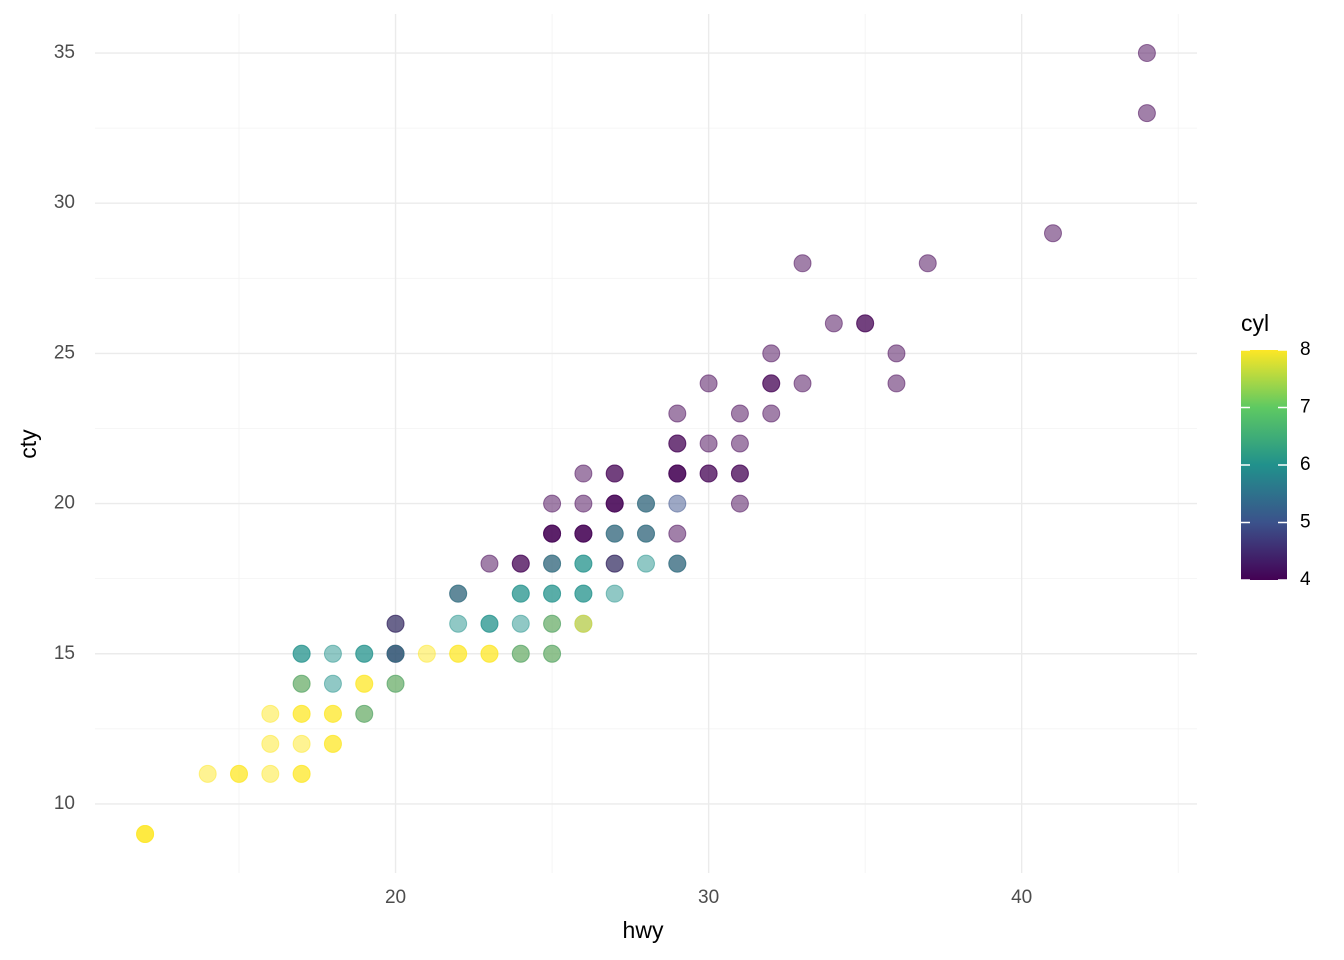 This screenshot has width=1344, height=960. What do you see at coordinates (64, 52) in the screenshot?
I see `y-tick-label: 35` at bounding box center [64, 52].